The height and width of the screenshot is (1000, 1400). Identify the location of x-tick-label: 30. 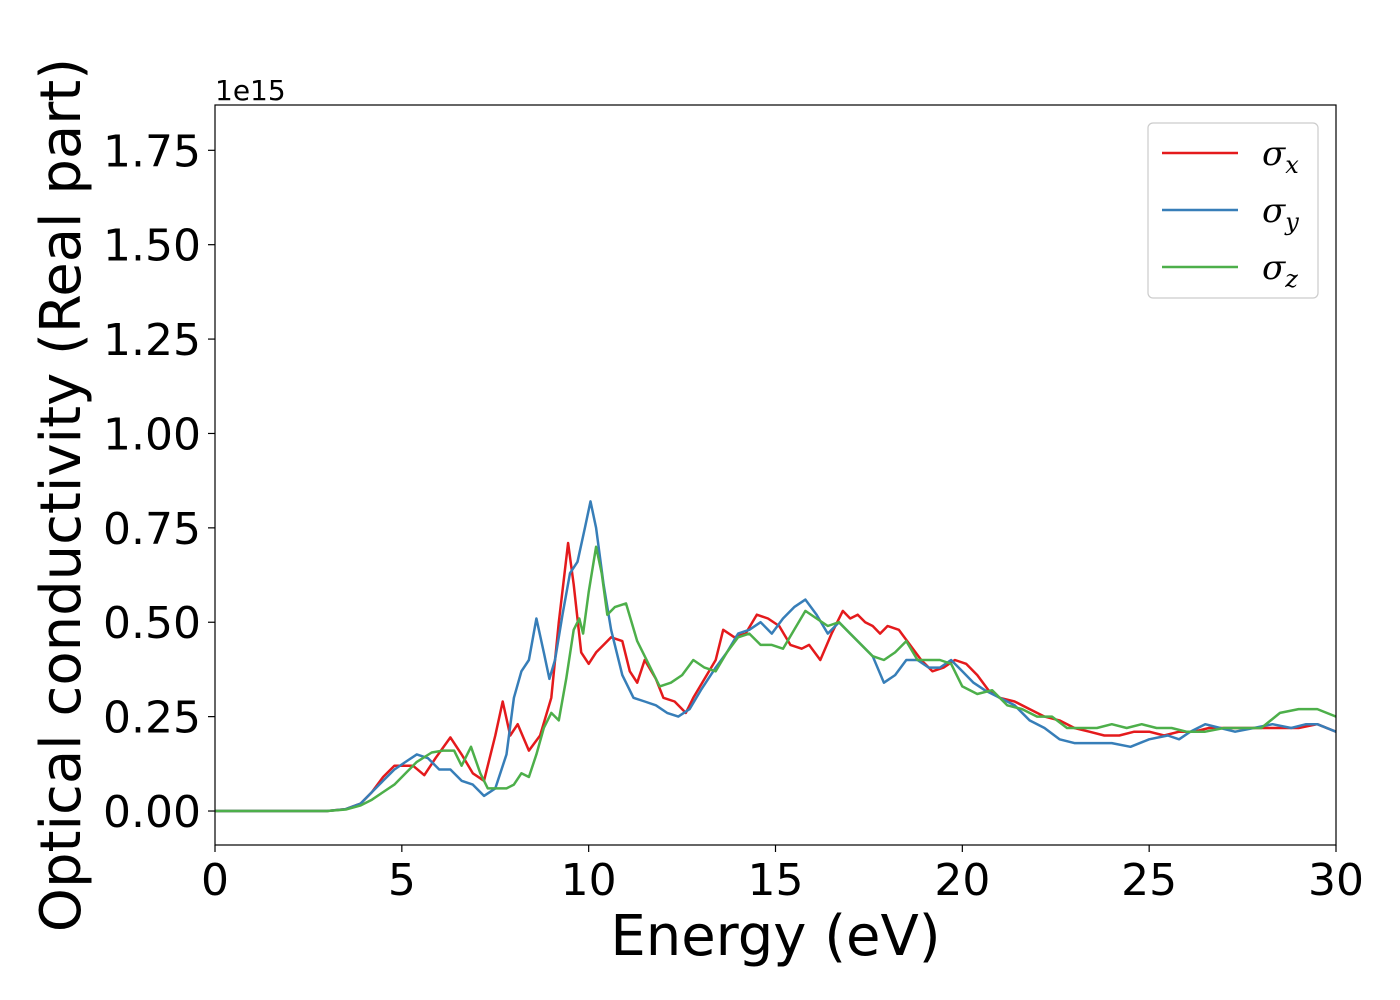
(1336, 880).